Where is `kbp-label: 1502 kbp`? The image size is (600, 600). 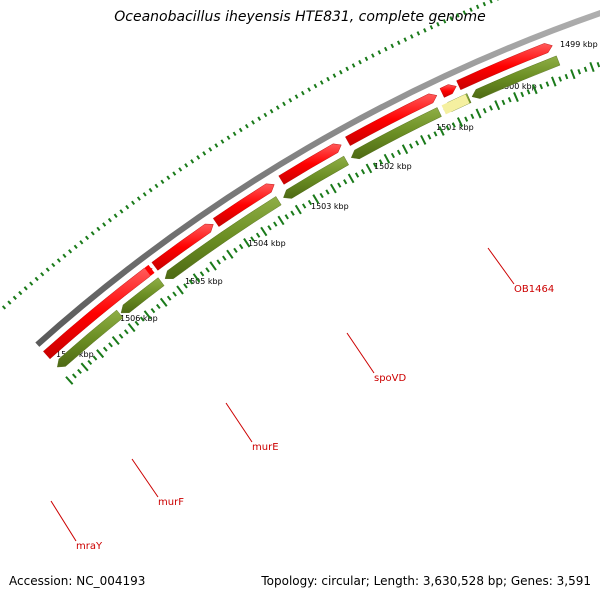
kbp-label: 1502 kbp is located at coordinates (393, 166).